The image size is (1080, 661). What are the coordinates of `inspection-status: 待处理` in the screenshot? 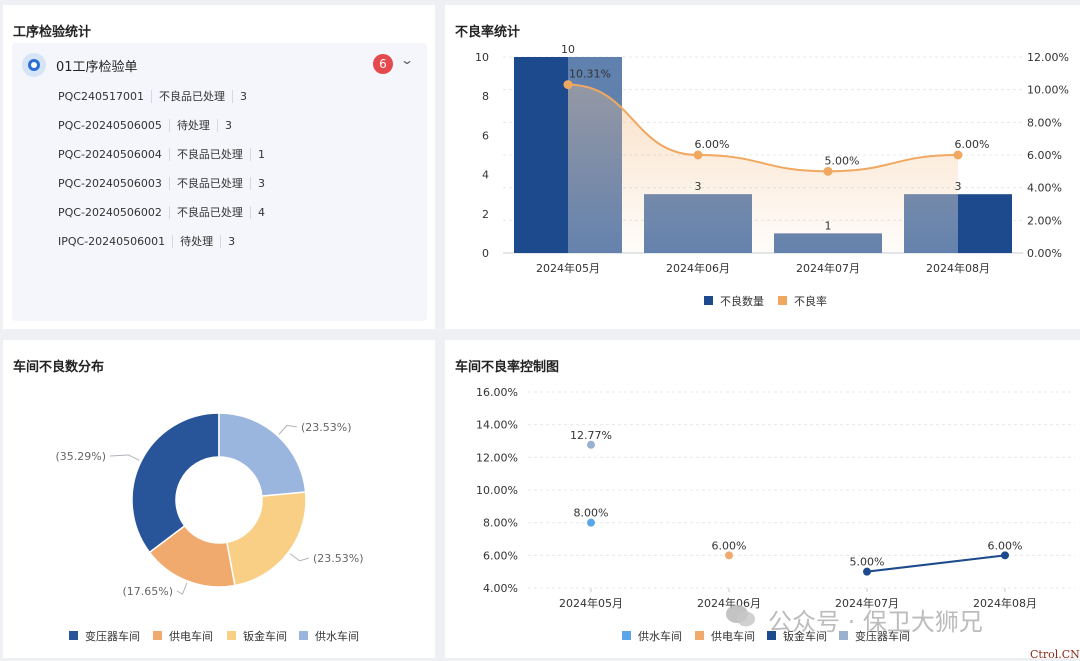 It's located at (196, 241).